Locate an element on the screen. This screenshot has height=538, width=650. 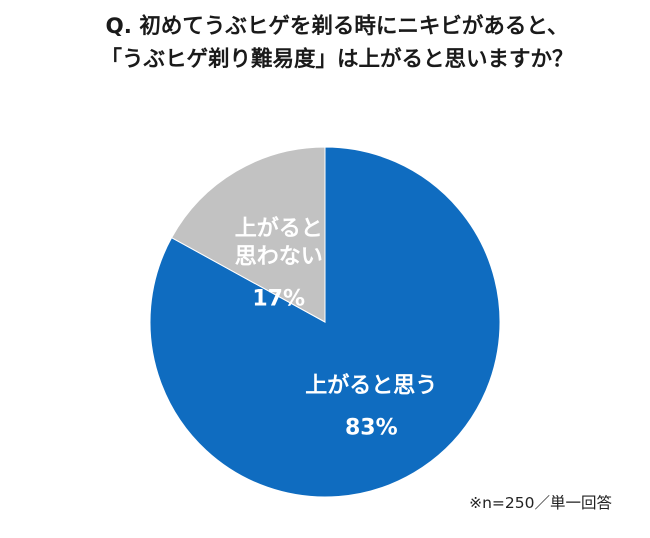
slice-label-1: 上がると思う is located at coordinates (371, 385).